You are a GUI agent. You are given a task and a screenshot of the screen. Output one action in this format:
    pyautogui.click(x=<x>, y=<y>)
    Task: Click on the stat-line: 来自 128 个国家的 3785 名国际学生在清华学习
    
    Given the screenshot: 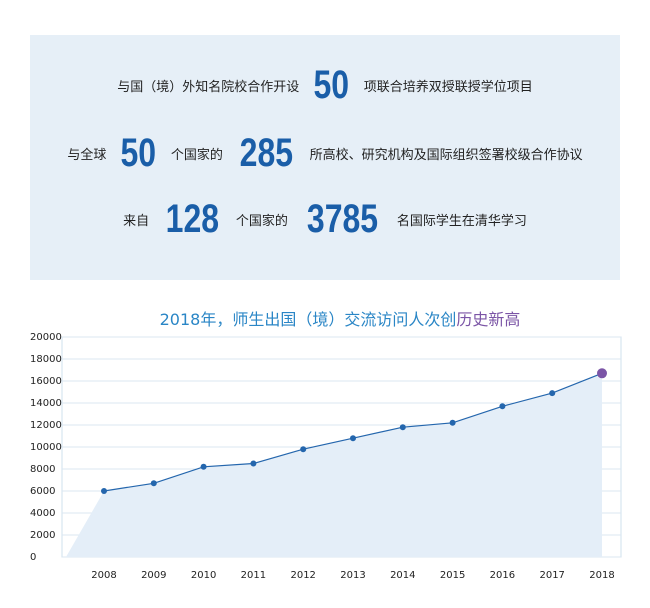 What is the action you would take?
    pyautogui.click(x=325, y=219)
    